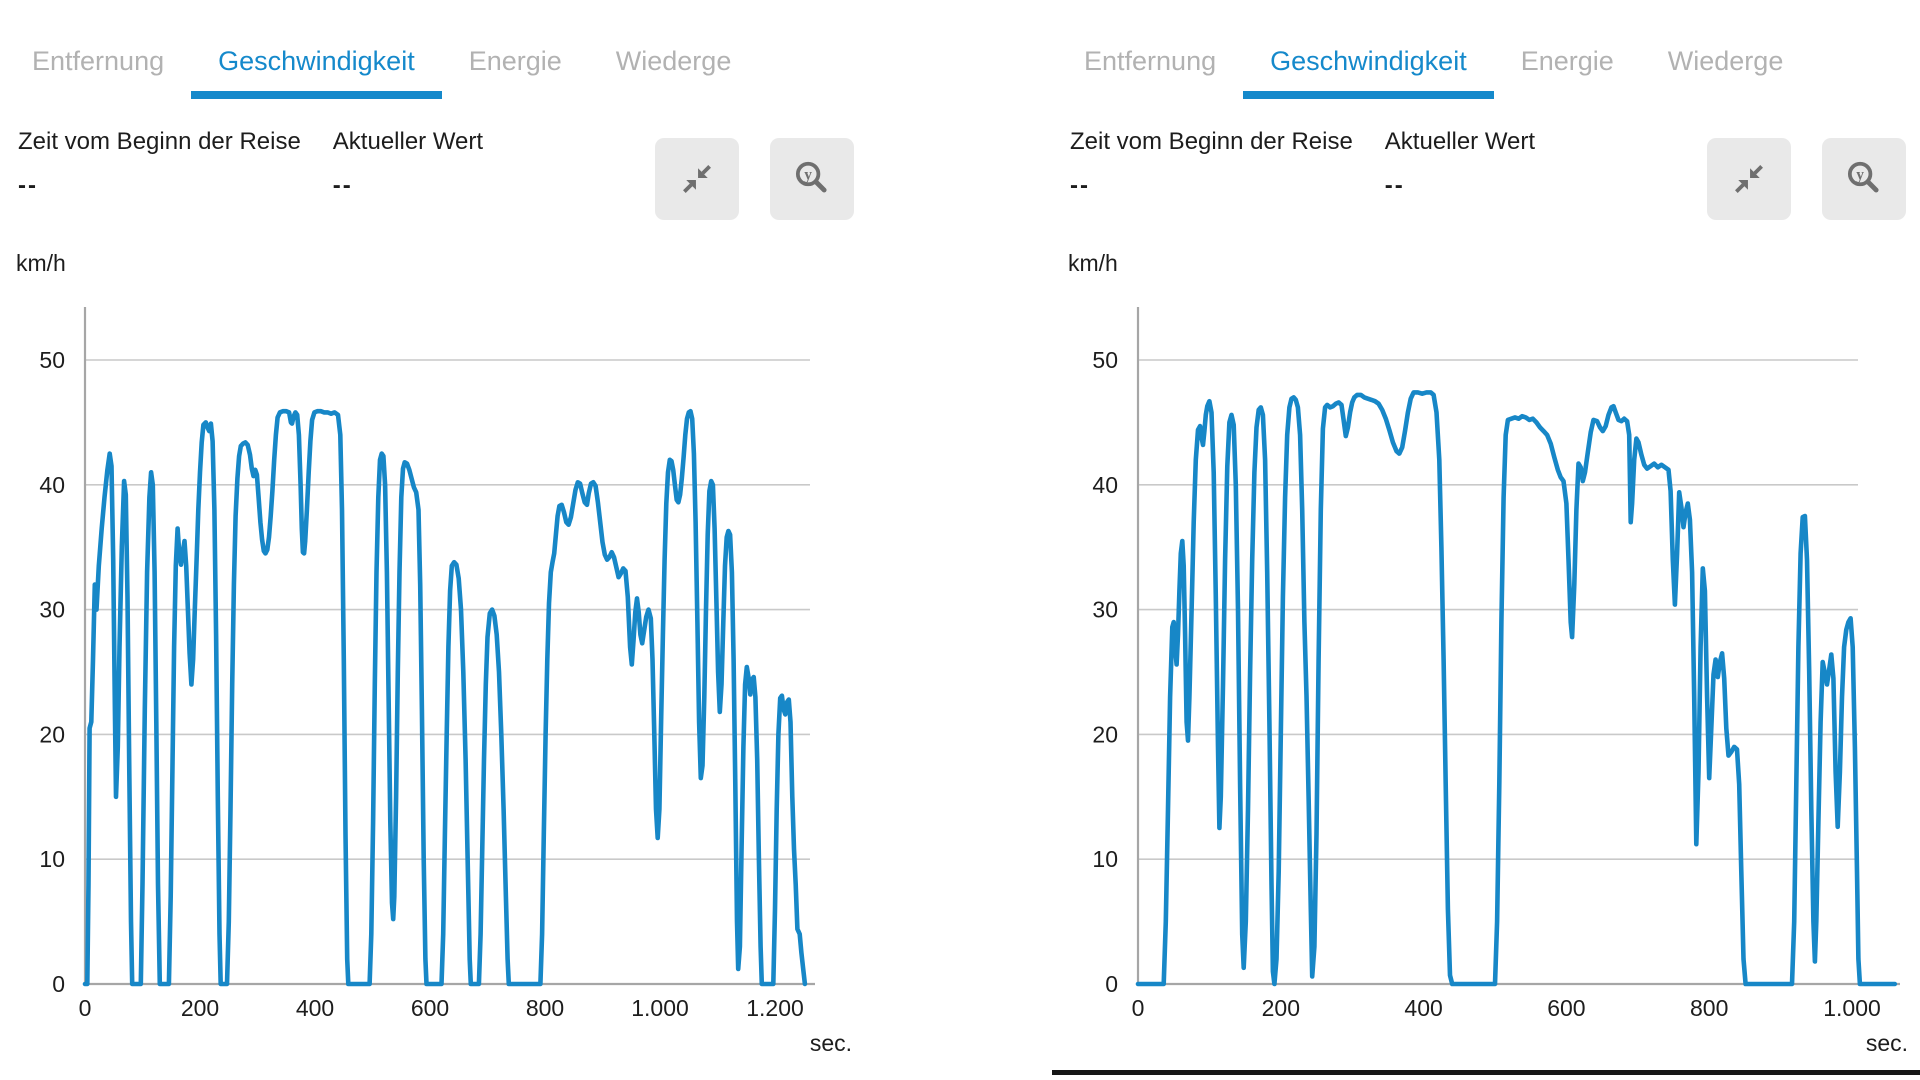 The height and width of the screenshot is (1080, 1920). Describe the element at coordinates (1486, 1072) in the screenshot. I see `bottom-divider-bar` at that location.